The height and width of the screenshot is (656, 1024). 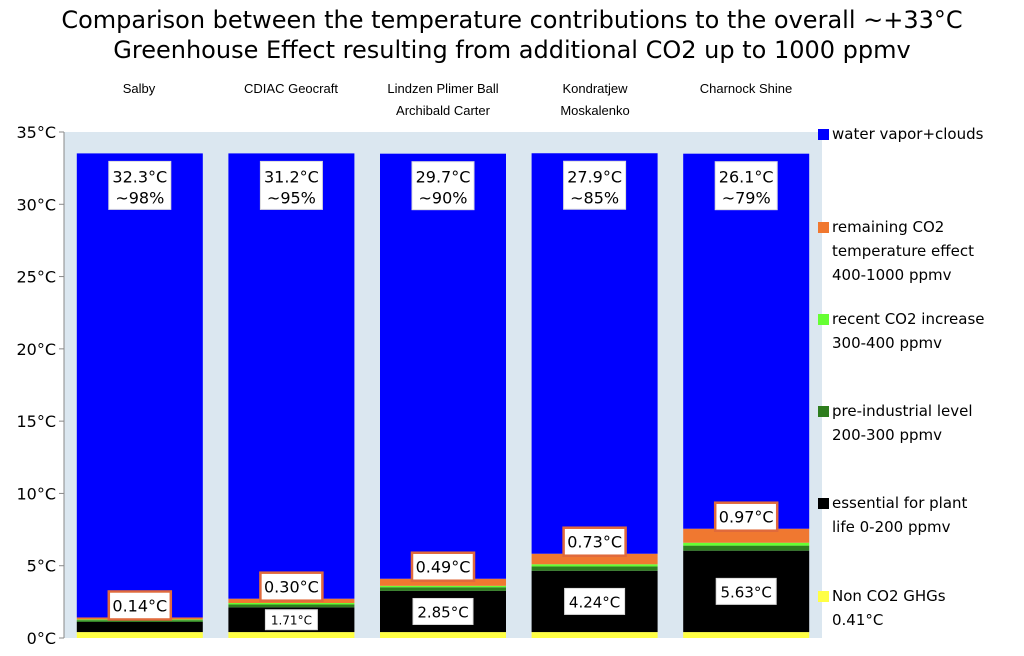 I want to click on category-label-line2: CDIAC Geocraft, so click(x=291, y=88).